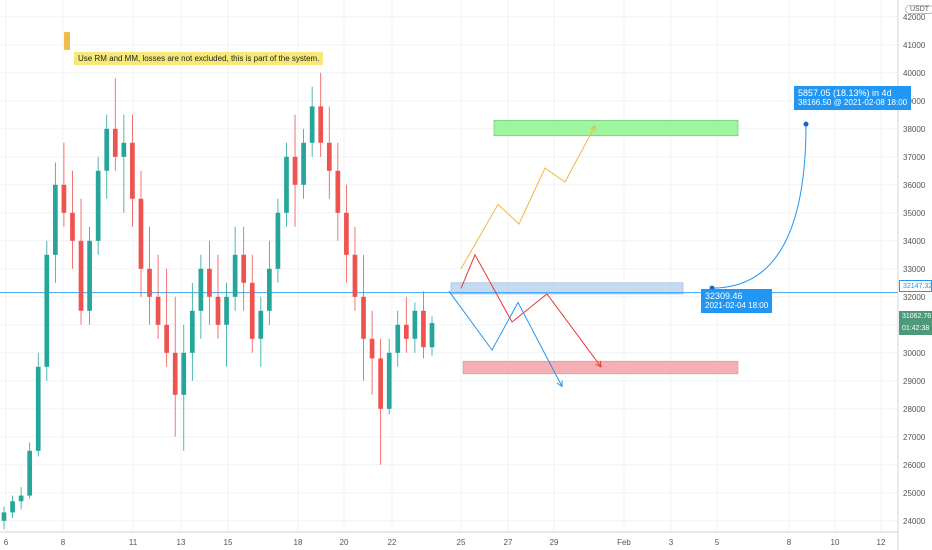 This screenshot has height=550, width=932. What do you see at coordinates (914, 241) in the screenshot?
I see `y-tick-label: 34000` at bounding box center [914, 241].